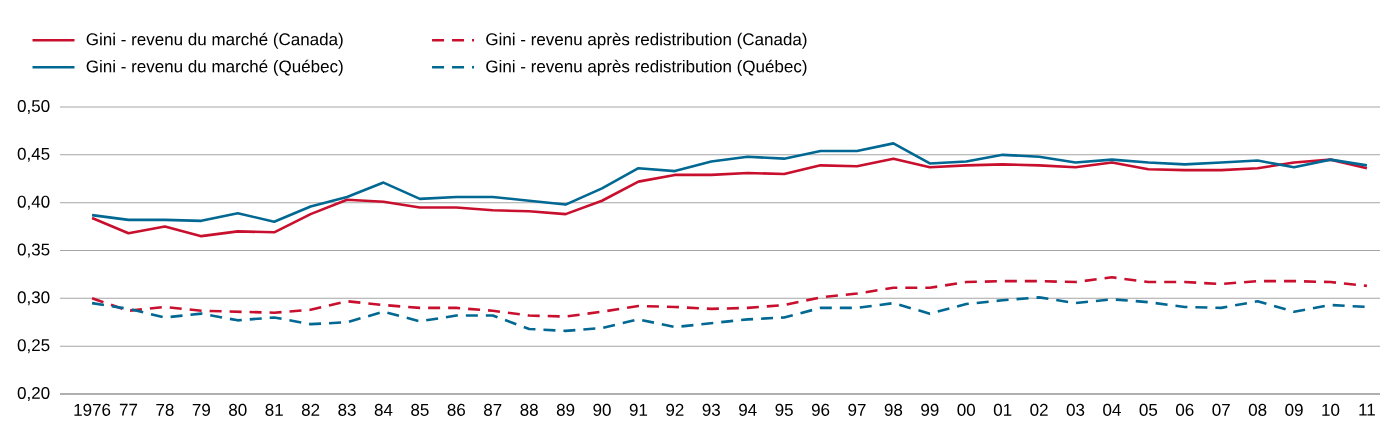 The width and height of the screenshot is (1395, 440). I want to click on y-tick-label: 0,30, so click(33, 298).